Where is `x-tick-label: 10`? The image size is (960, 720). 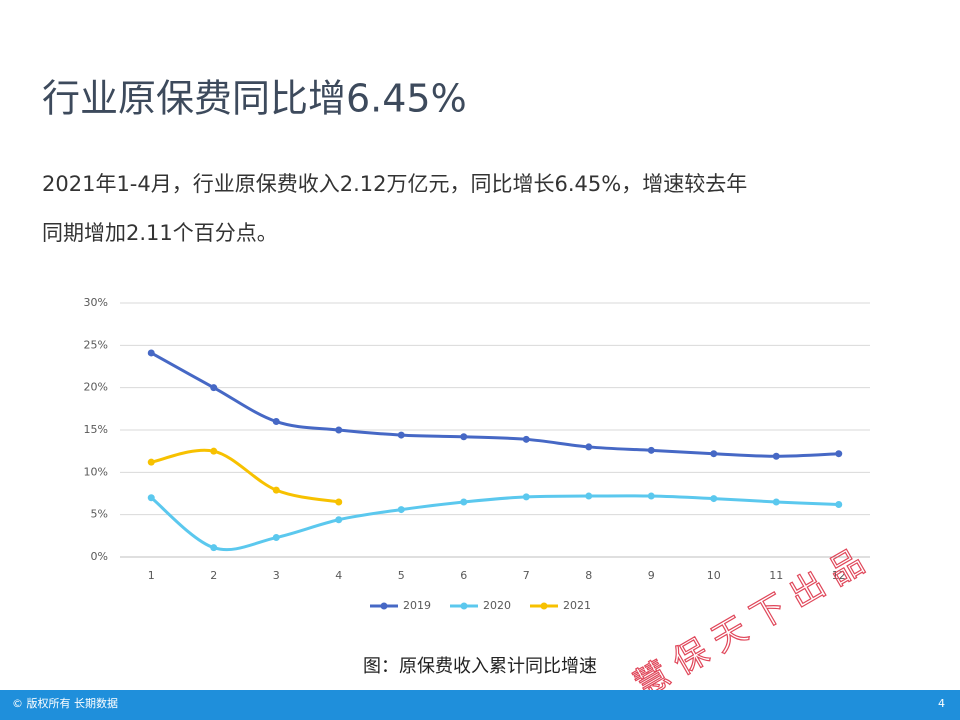 x-tick-label: 10 is located at coordinates (714, 575).